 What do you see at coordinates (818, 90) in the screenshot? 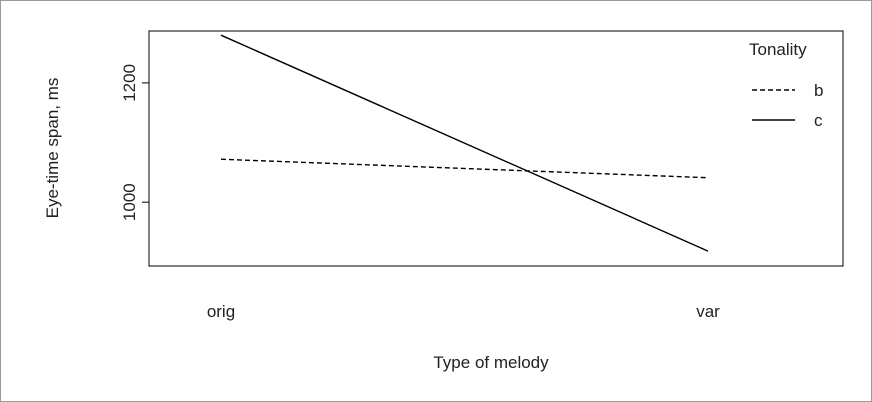
I see `legend-label-b: b` at bounding box center [818, 90].